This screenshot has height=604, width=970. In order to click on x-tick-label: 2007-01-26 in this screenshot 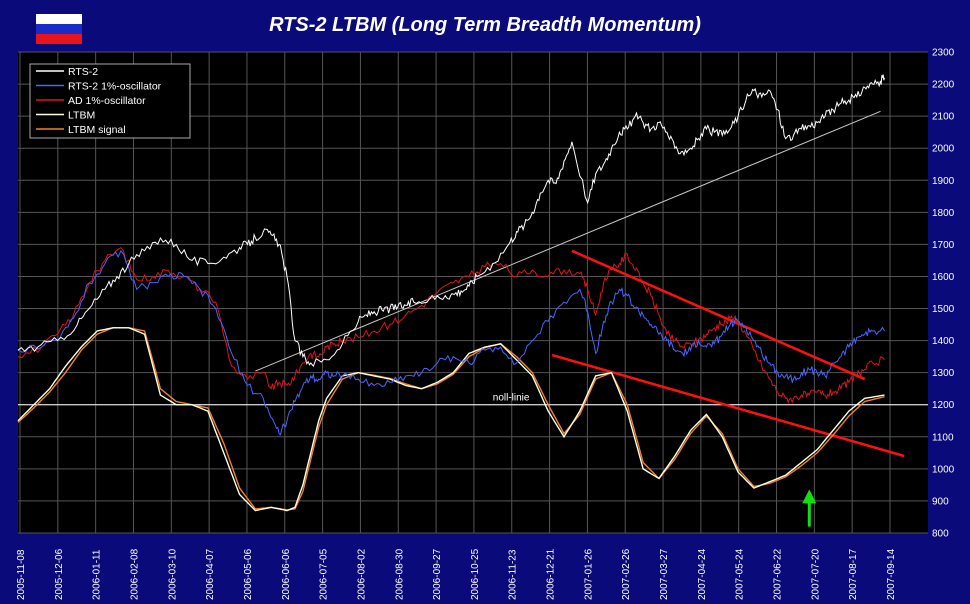, I will do `click(588, 574)`.